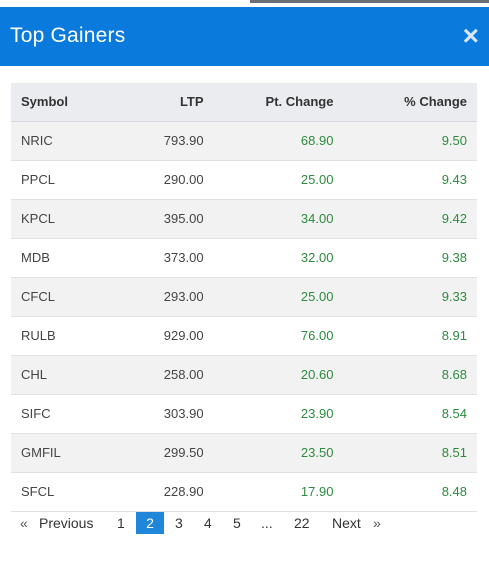 Image resolution: width=489 pixels, height=561 pixels. What do you see at coordinates (244, 3) in the screenshot?
I see `window-top-strip` at bounding box center [244, 3].